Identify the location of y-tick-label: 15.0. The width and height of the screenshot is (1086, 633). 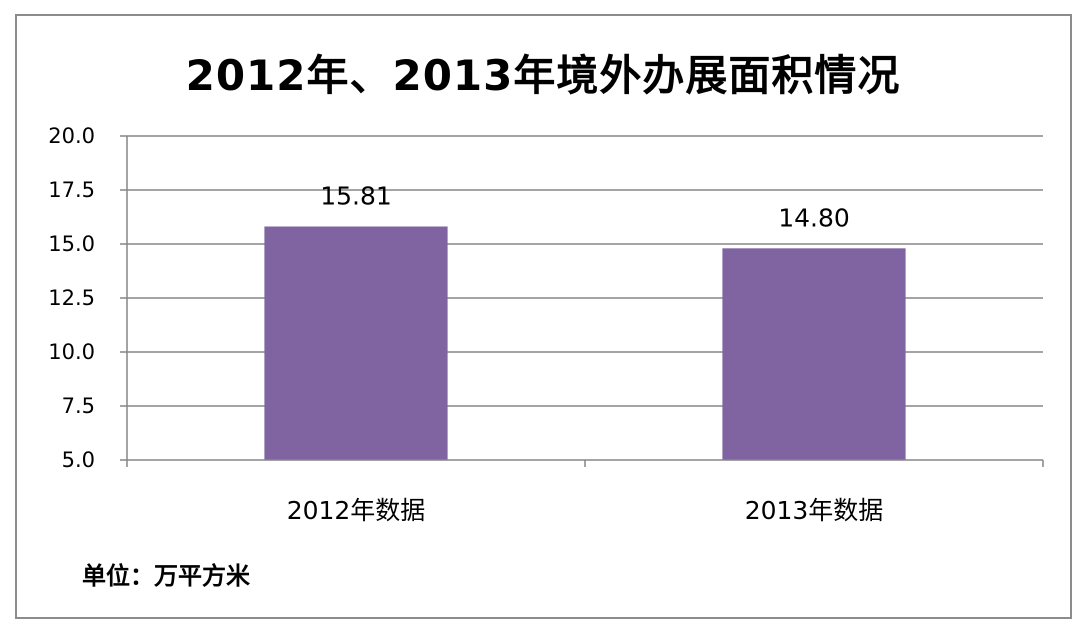
(71, 244).